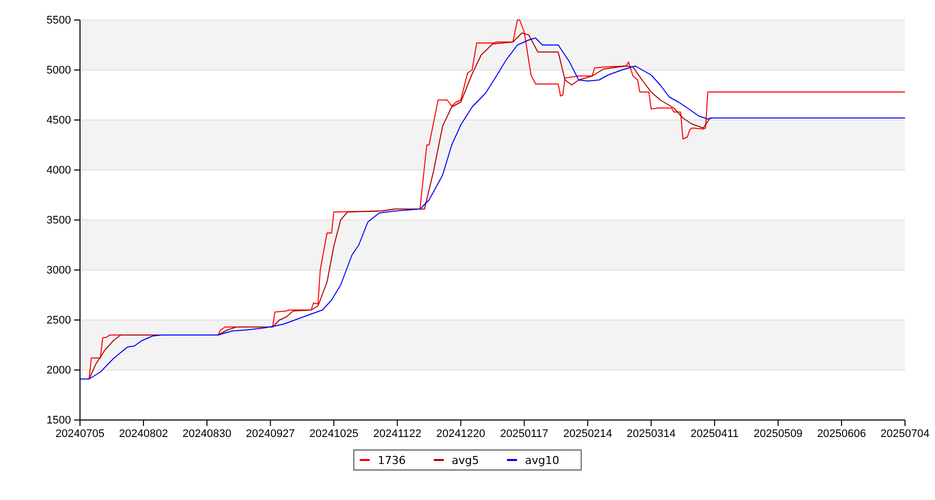  Describe the element at coordinates (80, 434) in the screenshot. I see `x-tick-label: 20240705` at that location.